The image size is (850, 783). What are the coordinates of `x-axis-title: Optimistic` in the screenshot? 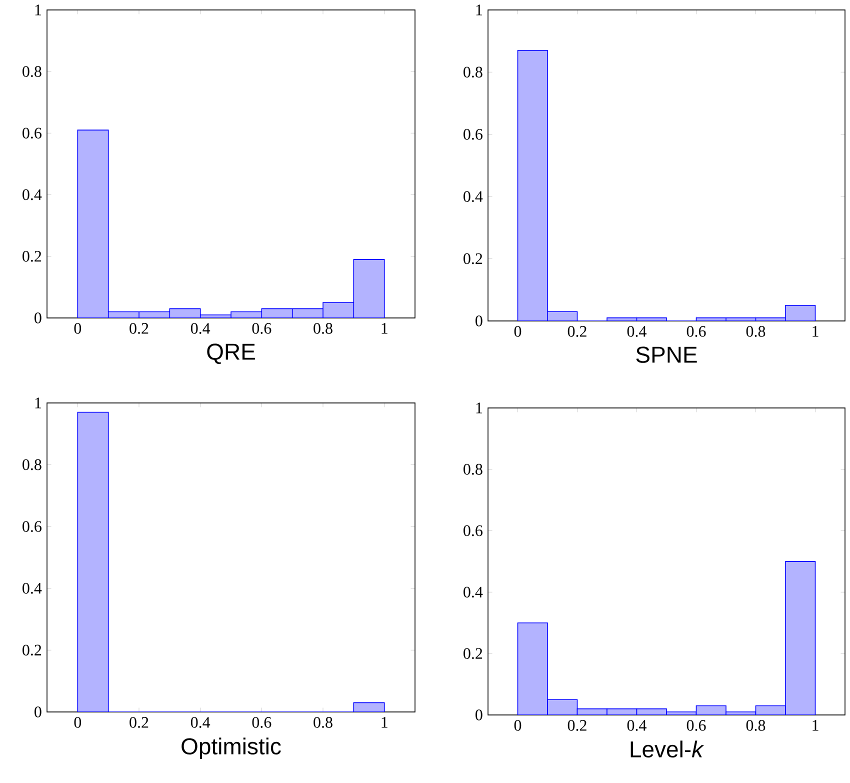 It's located at (231, 749).